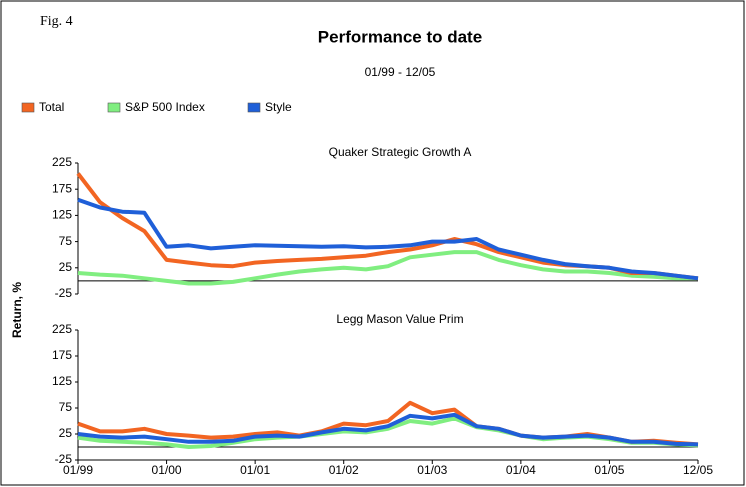  I want to click on x-tick-label: 01/05, so click(609, 470).